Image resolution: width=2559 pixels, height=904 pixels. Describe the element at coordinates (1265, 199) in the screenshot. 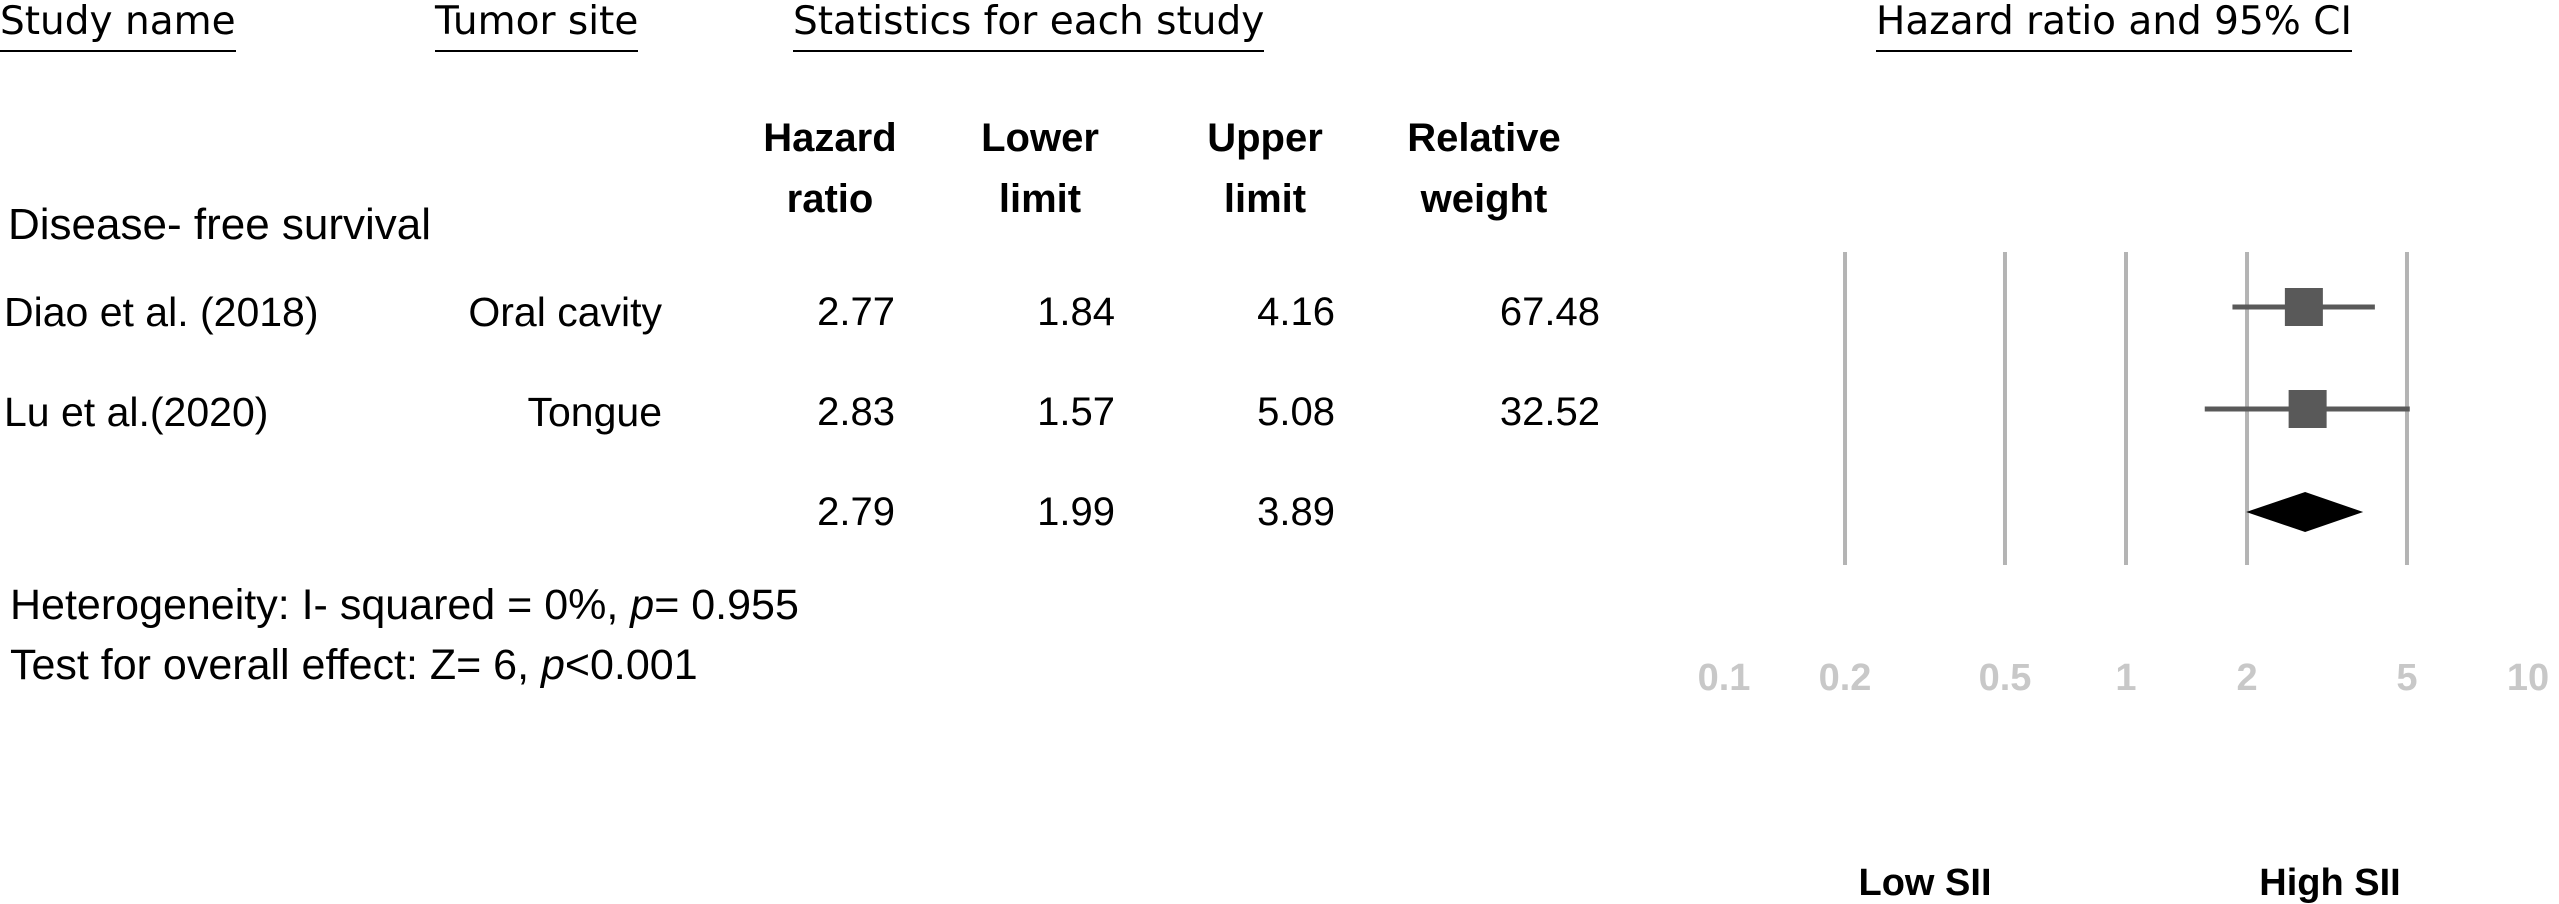

I see `column-upper-limit-line2: limit` at that location.